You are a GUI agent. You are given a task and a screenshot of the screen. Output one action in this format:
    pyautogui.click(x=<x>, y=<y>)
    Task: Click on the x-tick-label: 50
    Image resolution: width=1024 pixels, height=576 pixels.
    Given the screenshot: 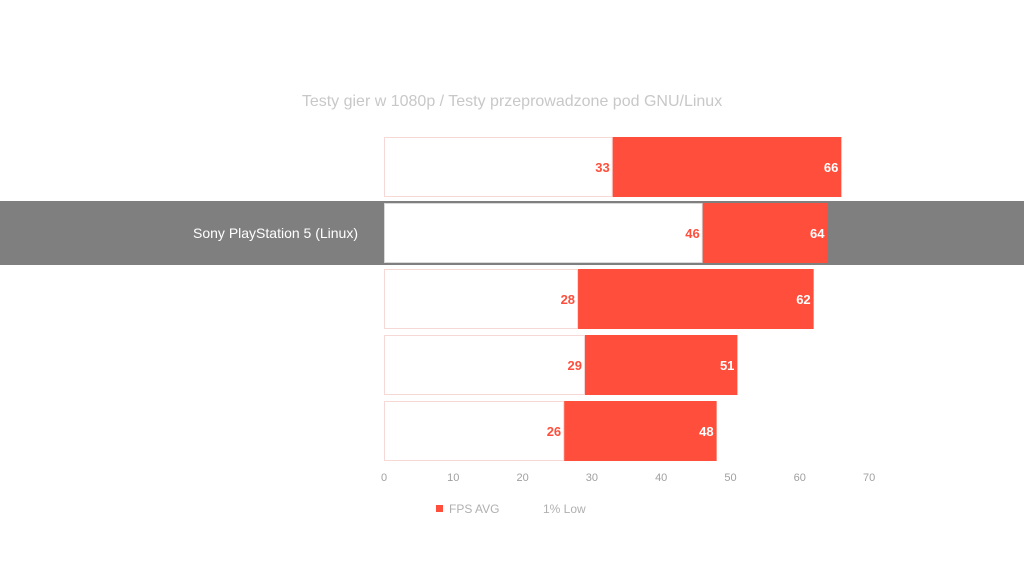 What is the action you would take?
    pyautogui.click(x=730, y=478)
    